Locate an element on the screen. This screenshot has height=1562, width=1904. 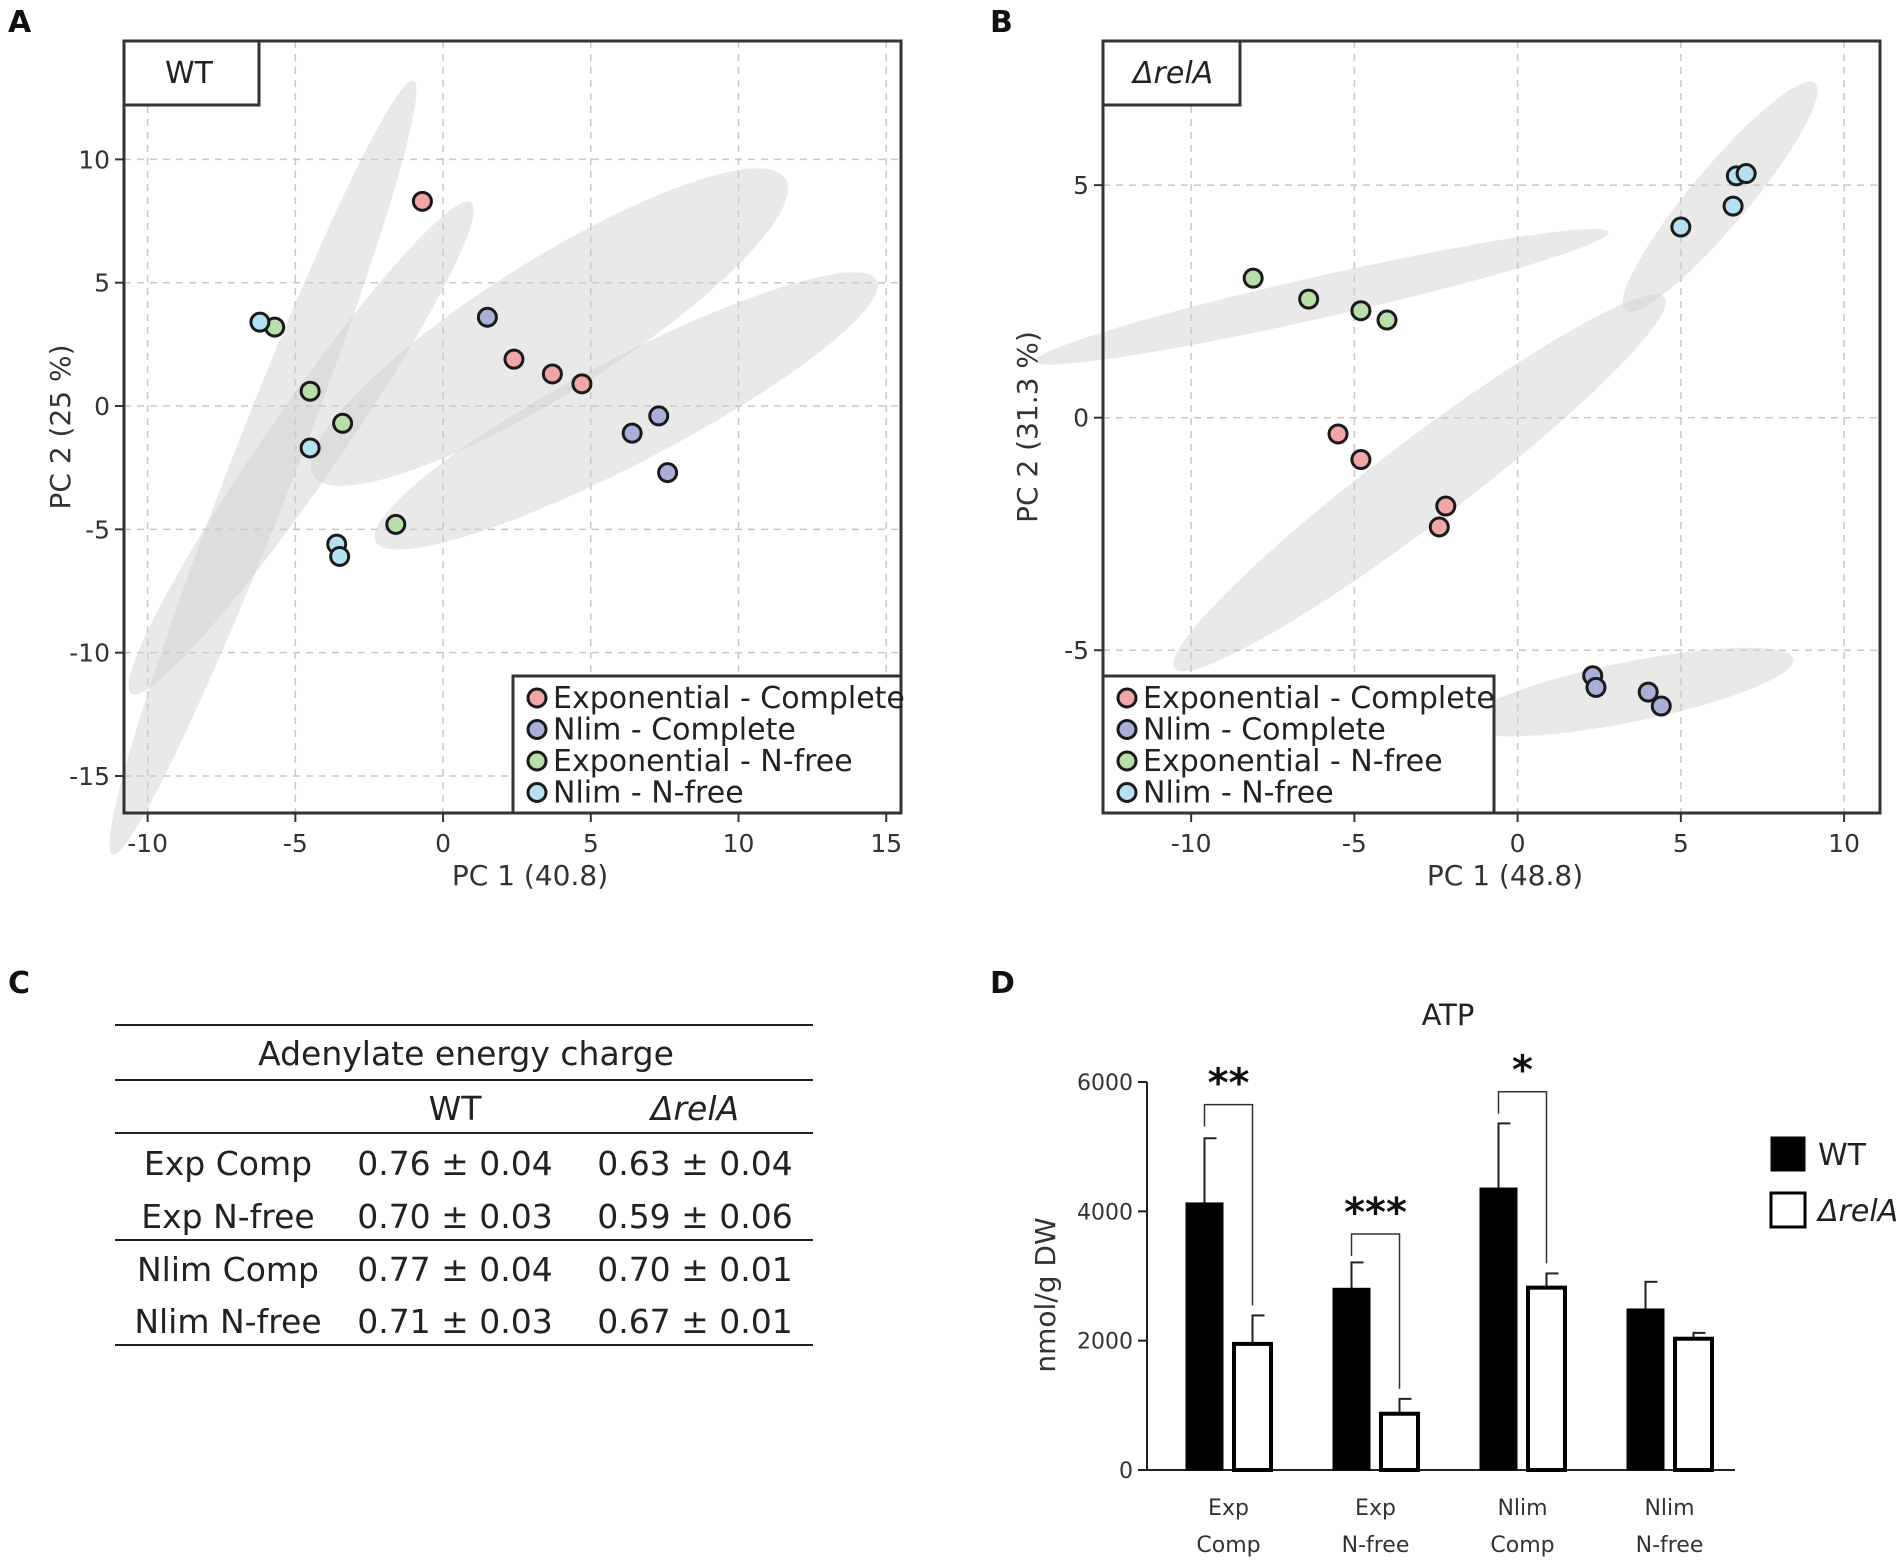
table-cell: 0.67 ± 0.01 is located at coordinates (695, 1321).